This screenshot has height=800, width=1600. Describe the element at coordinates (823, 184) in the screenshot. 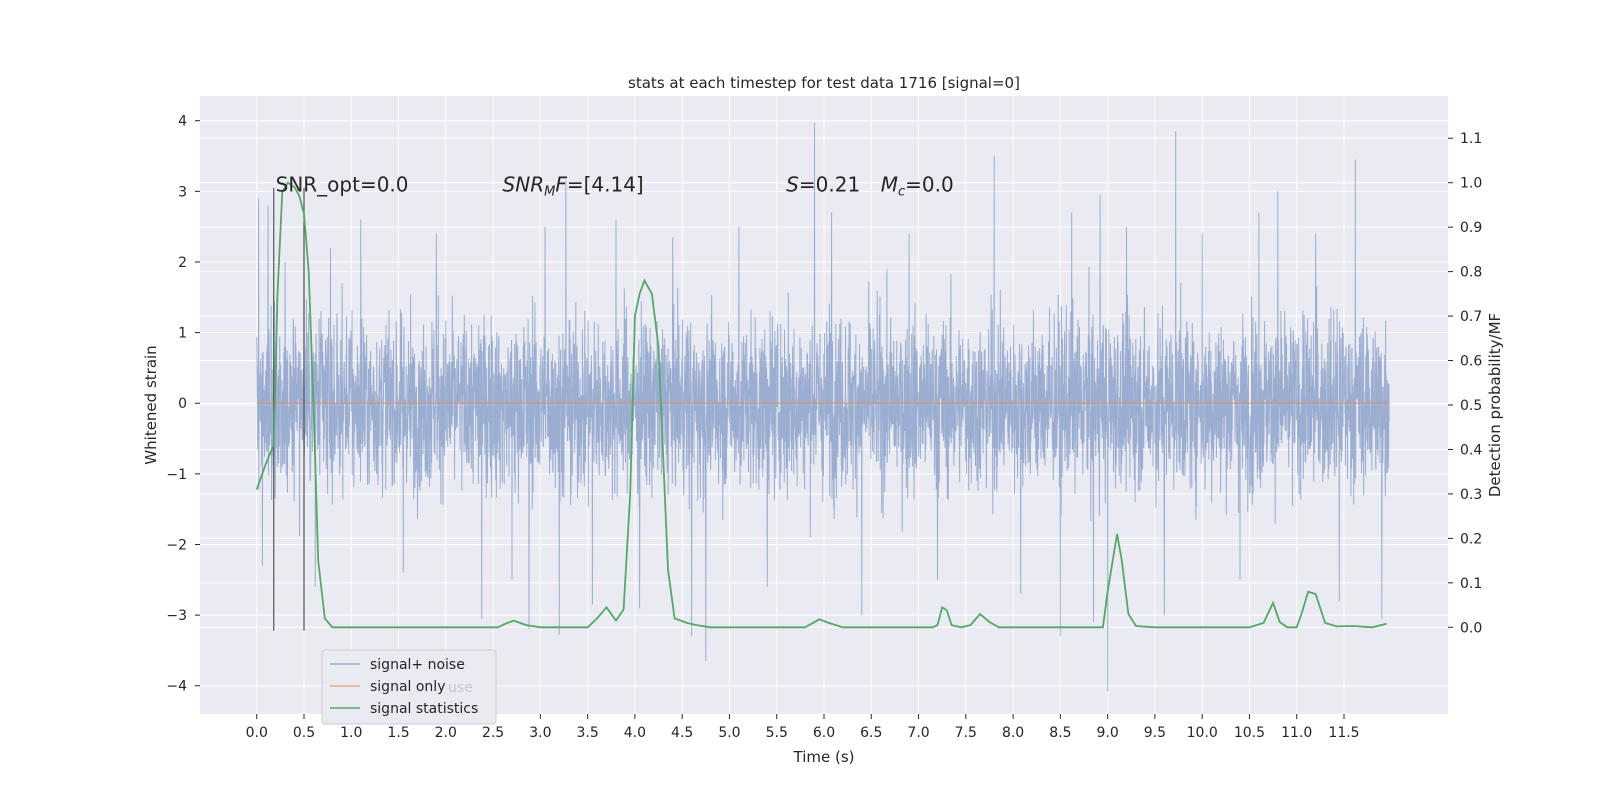

I see `annotation-2: S=0.21` at that location.